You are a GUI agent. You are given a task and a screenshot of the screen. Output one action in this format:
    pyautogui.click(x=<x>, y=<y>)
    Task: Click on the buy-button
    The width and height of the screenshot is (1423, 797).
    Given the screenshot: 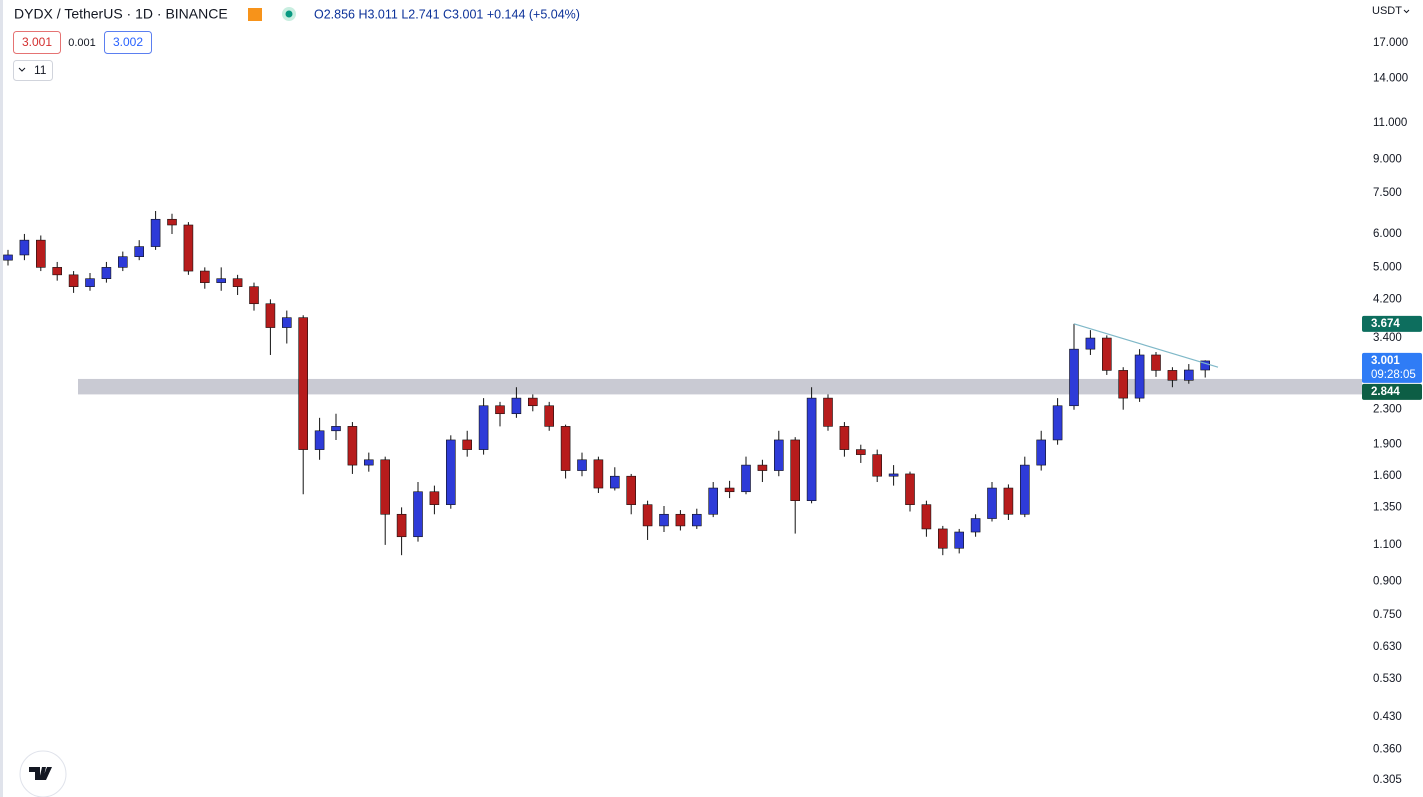 What is the action you would take?
    pyautogui.click(x=128, y=42)
    